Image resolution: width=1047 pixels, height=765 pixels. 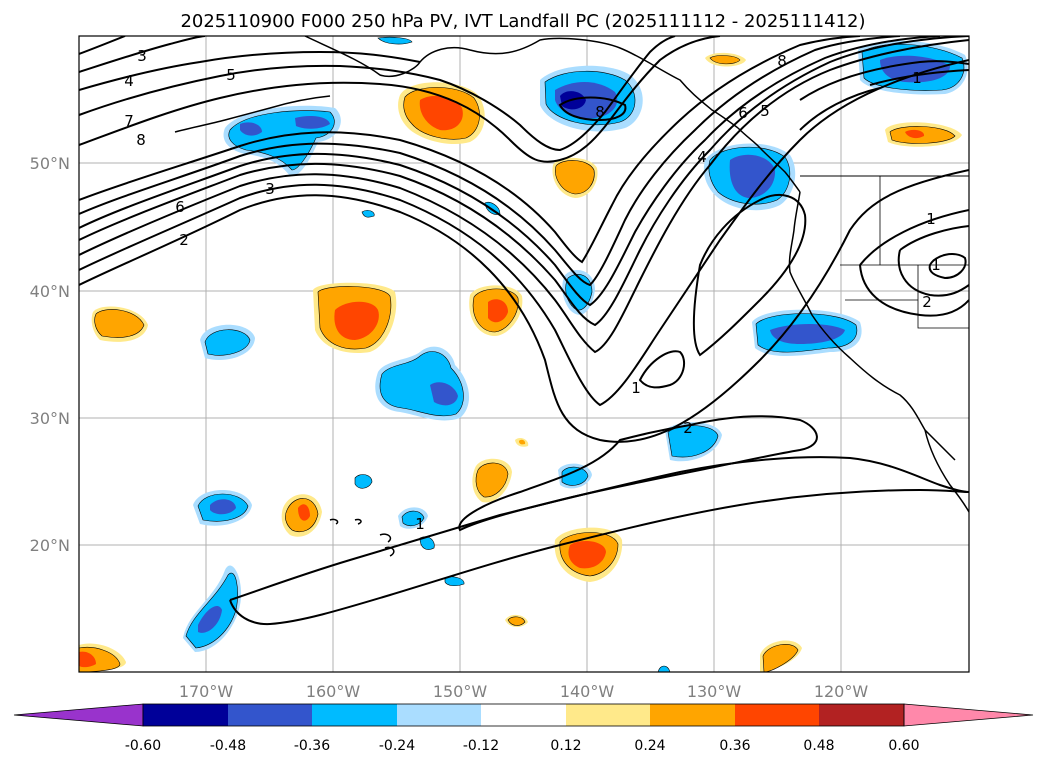 I want to click on lon-tick-label: 130°W, so click(x=714, y=691).